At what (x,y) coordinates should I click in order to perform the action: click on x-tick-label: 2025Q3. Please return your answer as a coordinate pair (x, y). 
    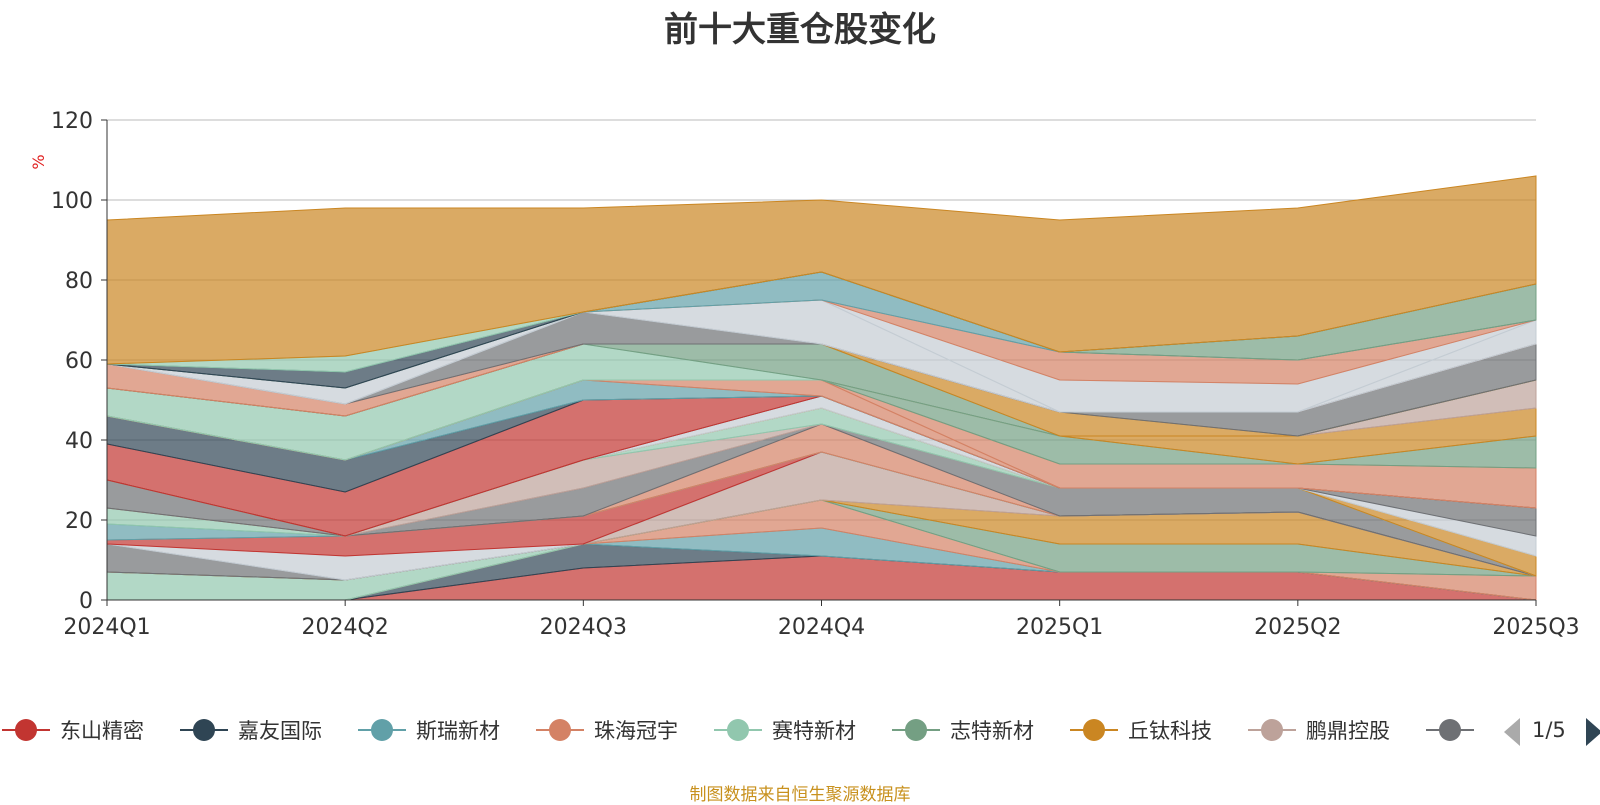
    Looking at the image, I should click on (1535, 627).